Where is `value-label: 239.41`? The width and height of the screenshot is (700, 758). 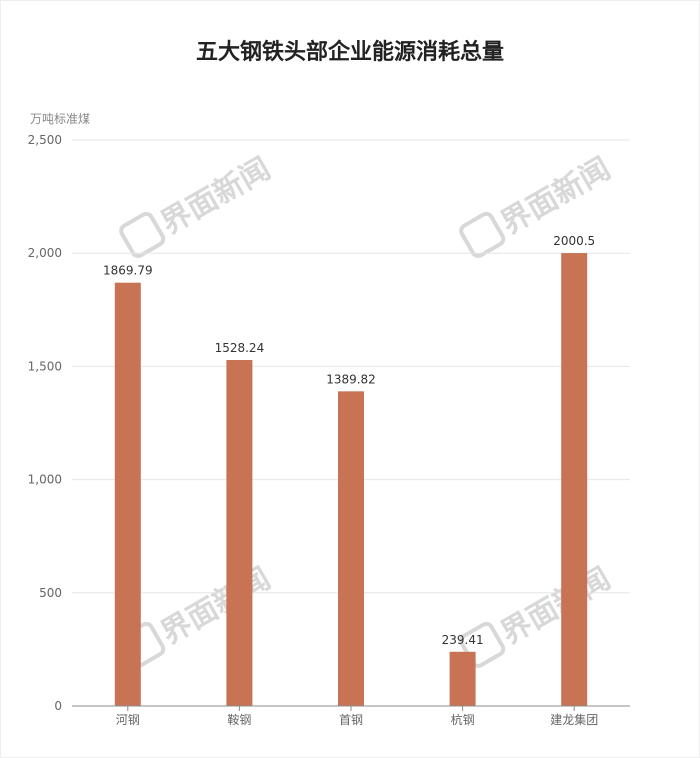
value-label: 239.41 is located at coordinates (463, 640).